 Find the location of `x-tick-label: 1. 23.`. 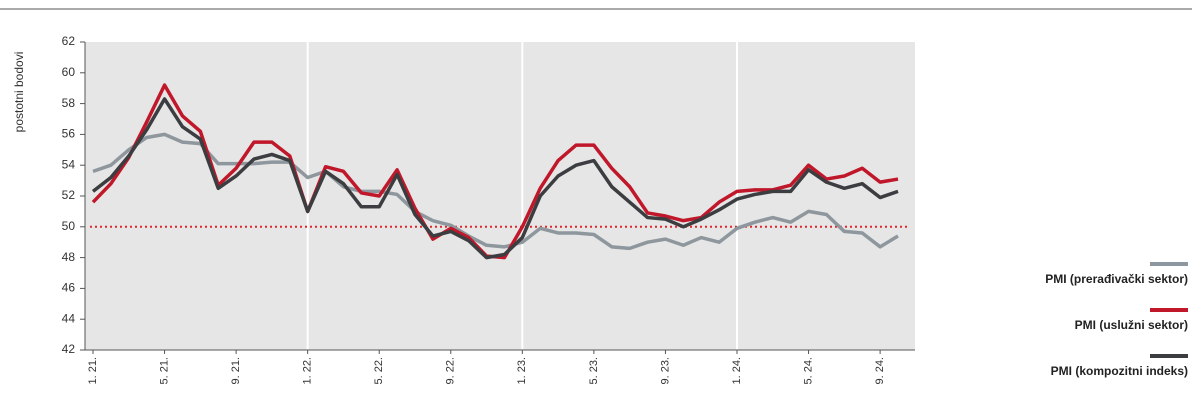

x-tick-label: 1. 23. is located at coordinates (522, 371).